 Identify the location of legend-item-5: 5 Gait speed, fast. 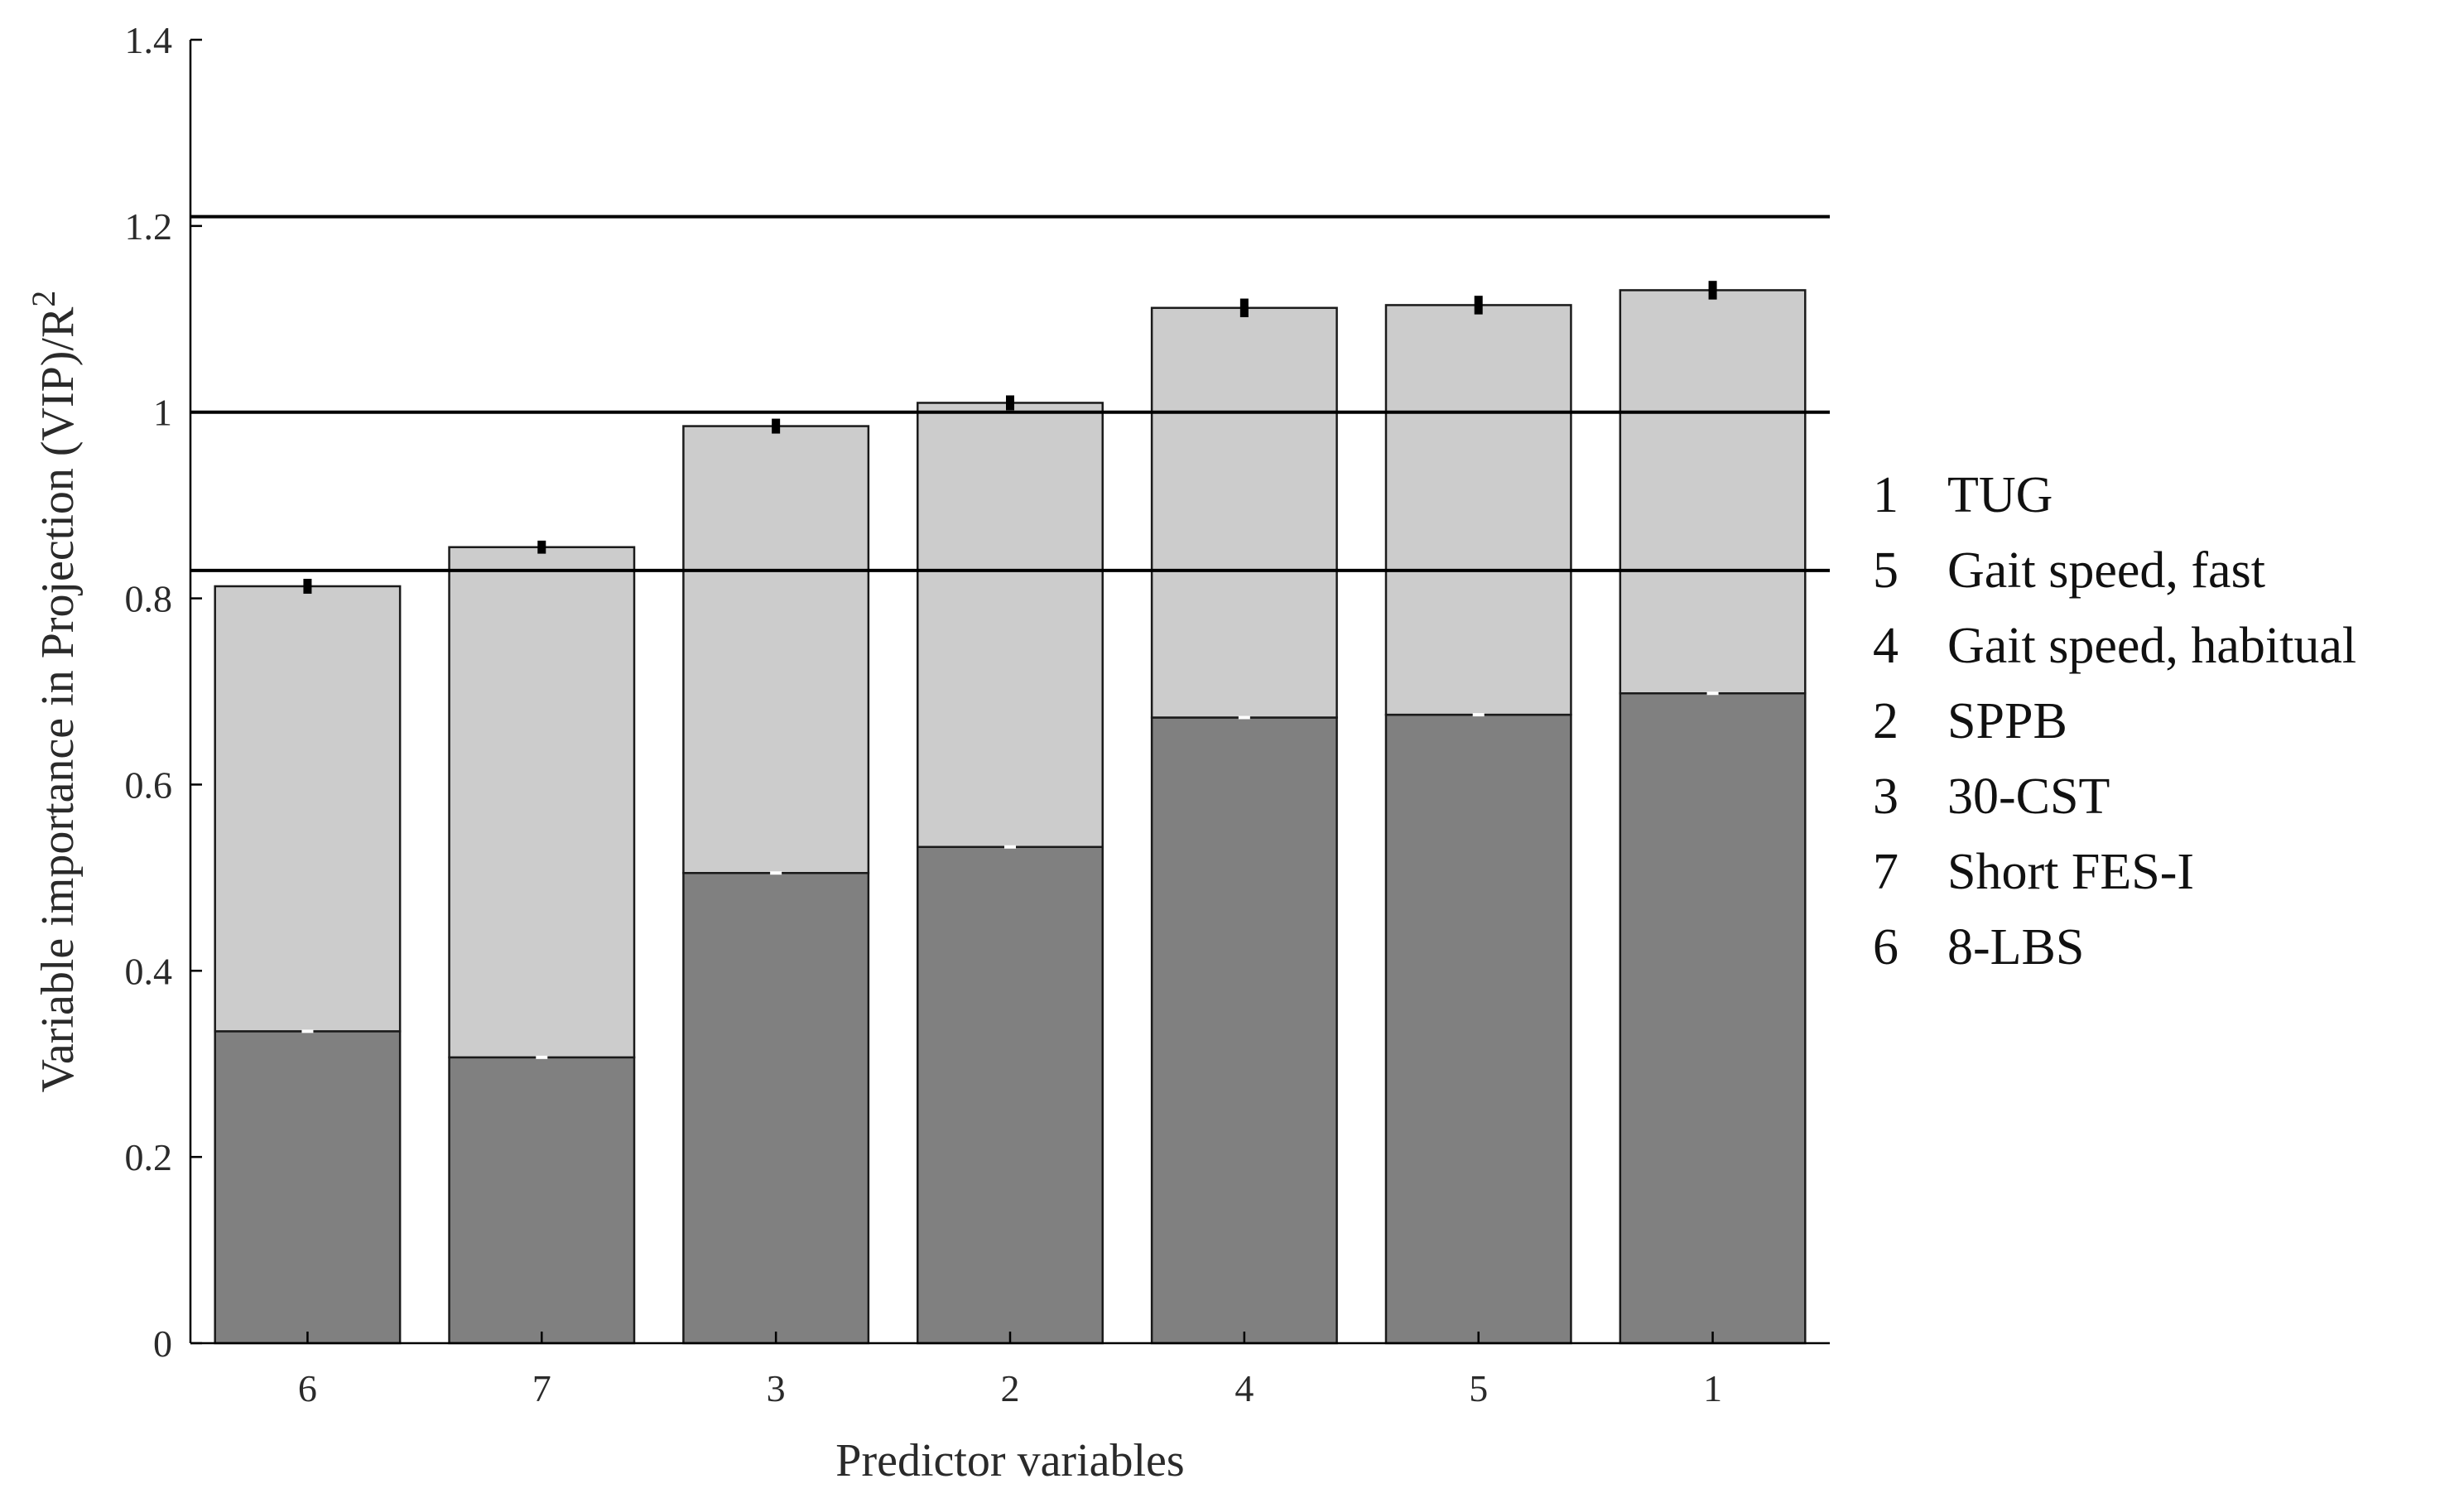
(2069, 570).